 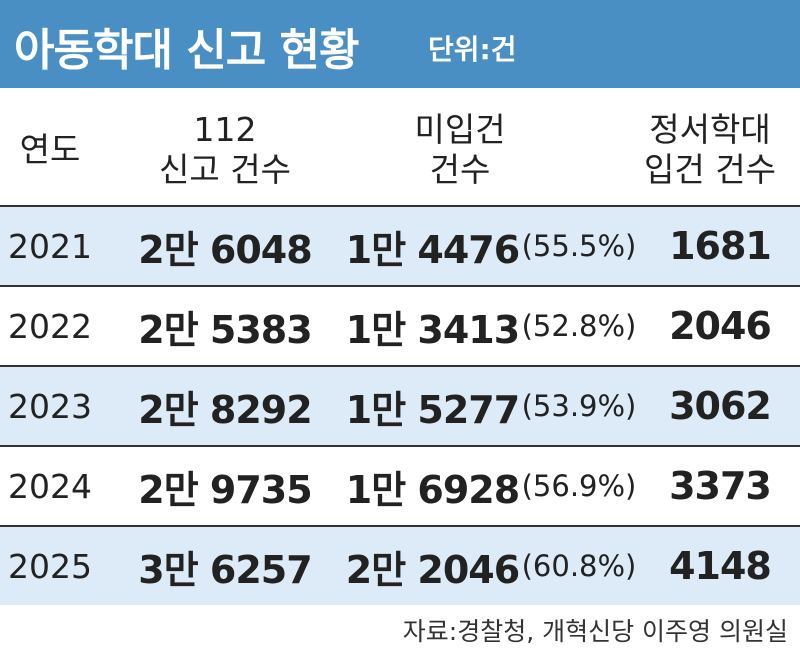 What do you see at coordinates (710, 129) in the screenshot?
I see `header-line: 정서학대` at bounding box center [710, 129].